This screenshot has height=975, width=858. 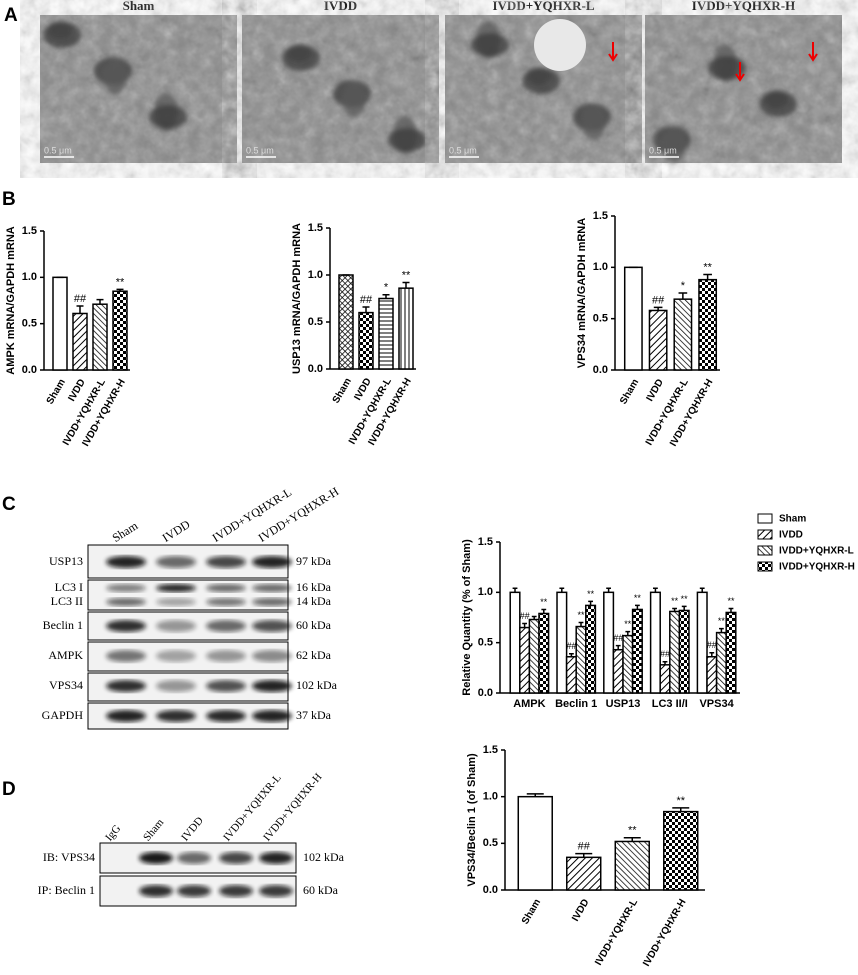 What do you see at coordinates (317, 685) in the screenshot?
I see `blot-kda-label: 102 kDa` at bounding box center [317, 685].